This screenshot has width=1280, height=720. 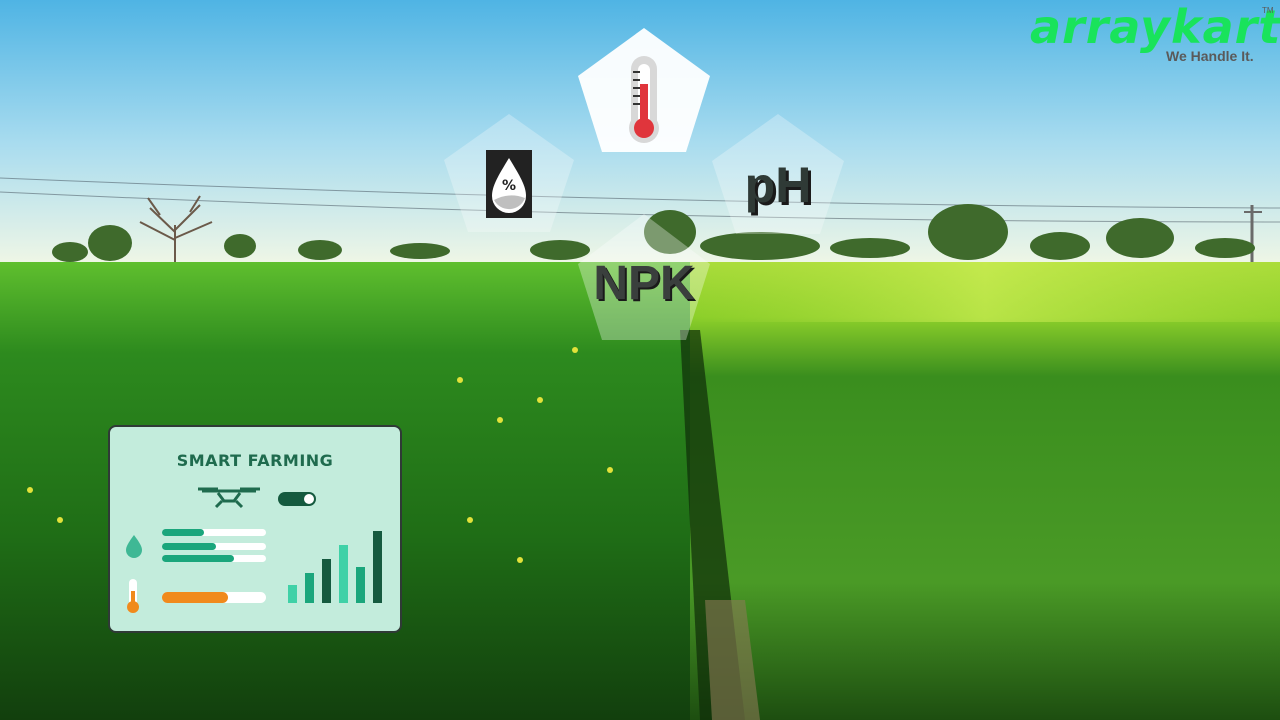 I want to click on humidity-percent-icon: %, so click(x=509, y=184).